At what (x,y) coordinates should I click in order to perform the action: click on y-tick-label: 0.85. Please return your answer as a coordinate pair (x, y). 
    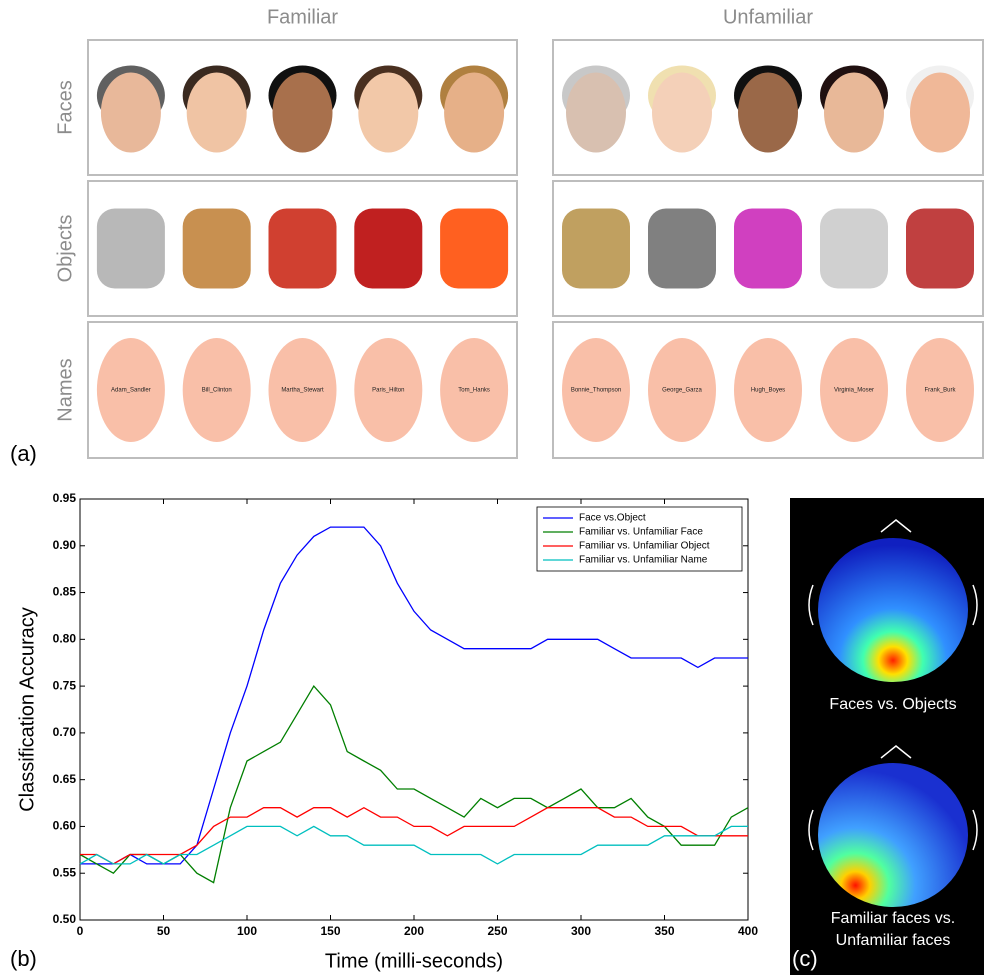
    Looking at the image, I should click on (65, 592).